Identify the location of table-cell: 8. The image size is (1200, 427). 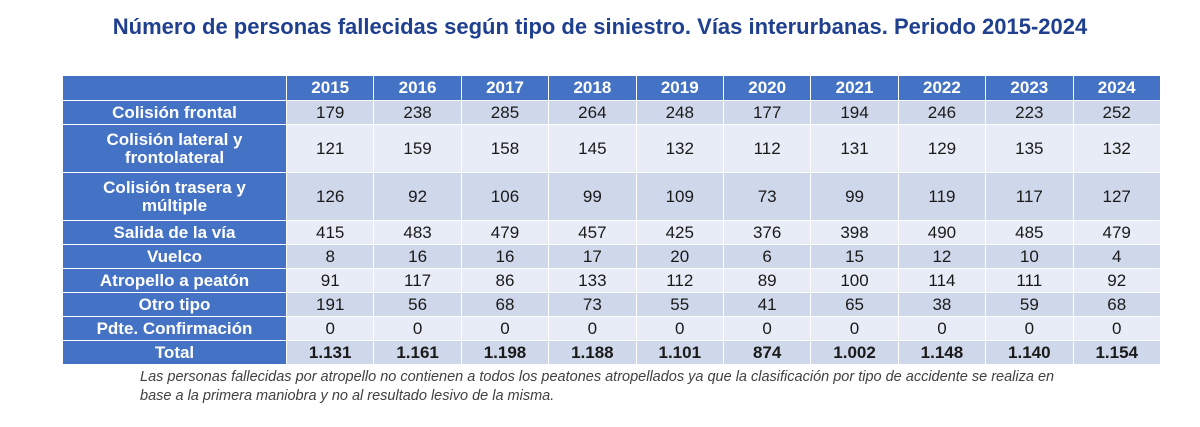
(330, 256).